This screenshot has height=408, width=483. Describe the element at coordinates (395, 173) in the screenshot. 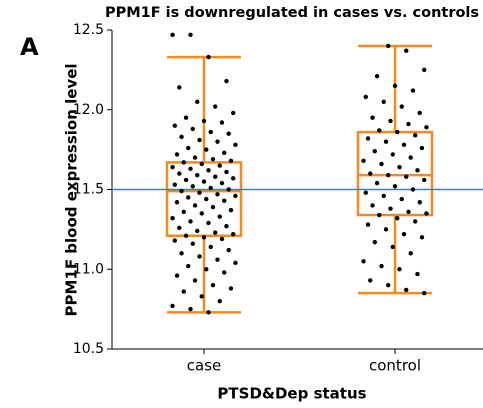

I see `box` at that location.